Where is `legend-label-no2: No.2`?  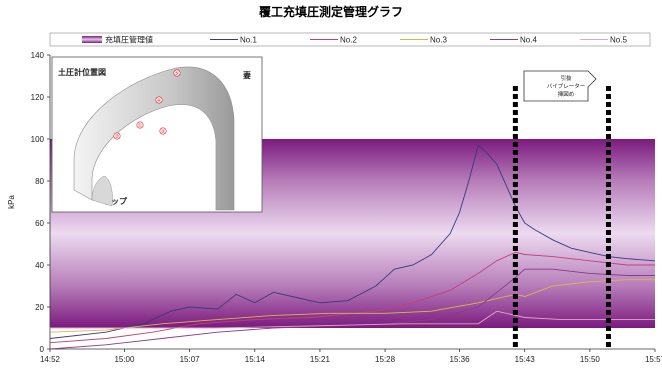
legend-label-no2: No.2 is located at coordinates (348, 40).